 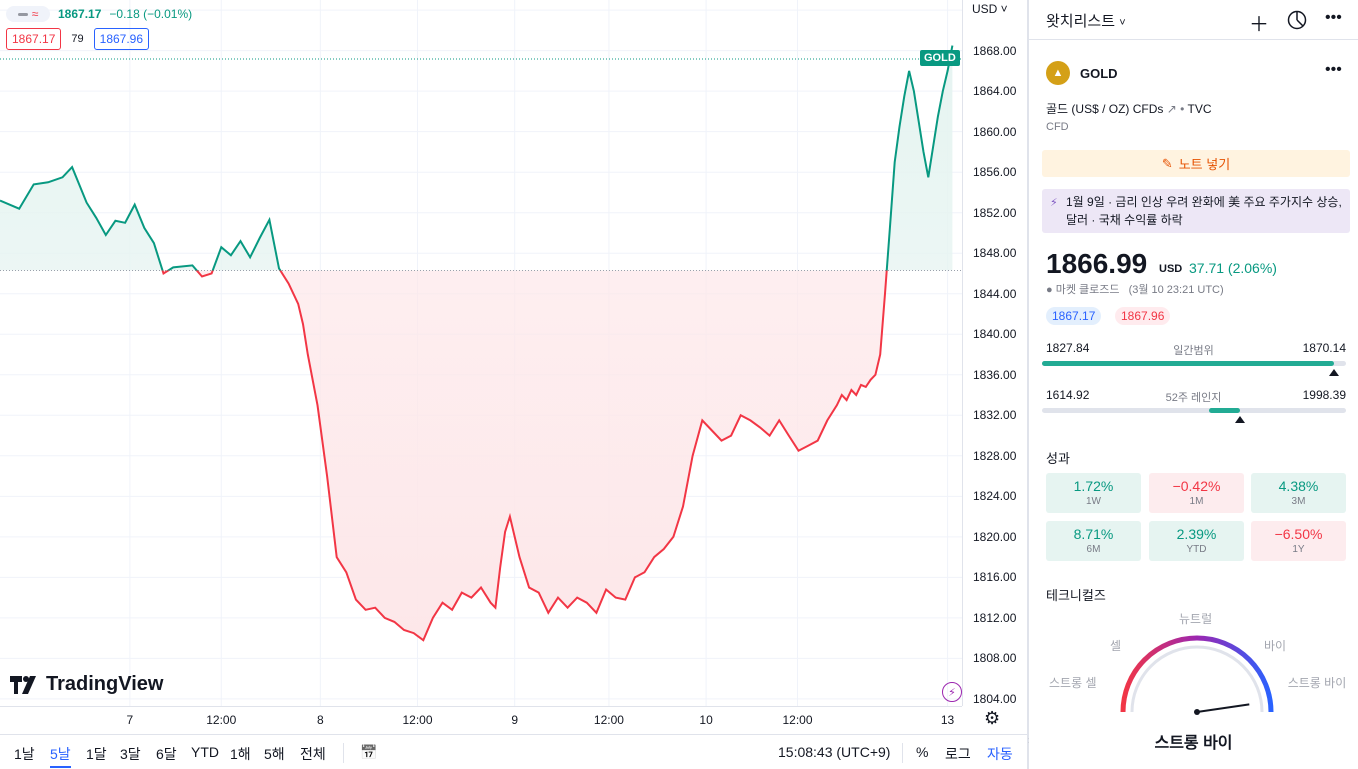 I want to click on pie-chart-icon, so click(x=1297, y=20).